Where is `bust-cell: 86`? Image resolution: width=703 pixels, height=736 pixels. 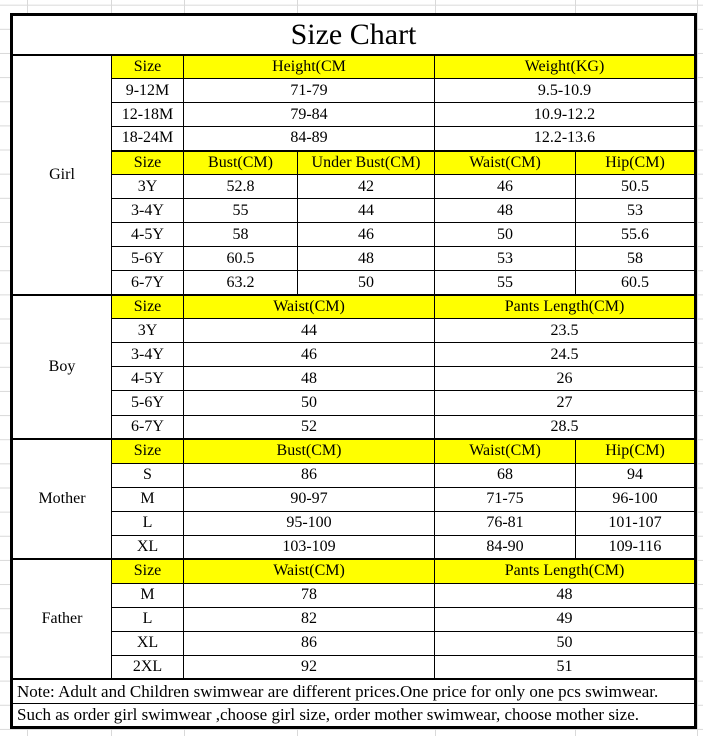 bust-cell: 86 is located at coordinates (309, 475).